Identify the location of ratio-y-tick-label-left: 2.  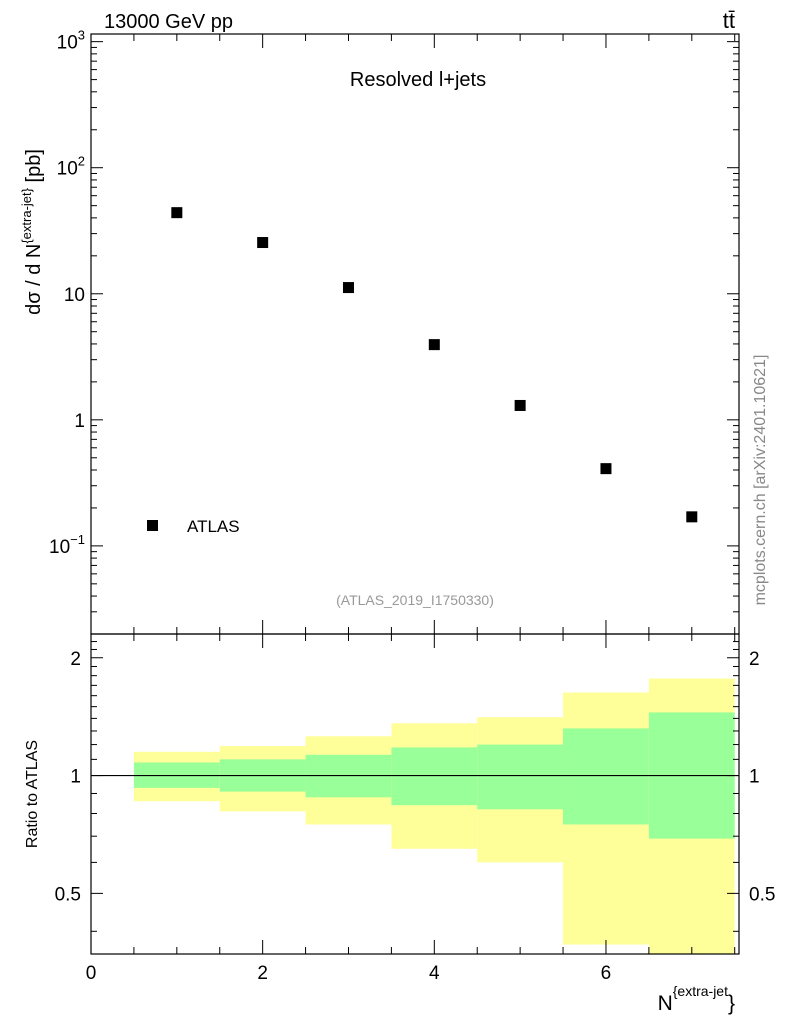
(75, 659).